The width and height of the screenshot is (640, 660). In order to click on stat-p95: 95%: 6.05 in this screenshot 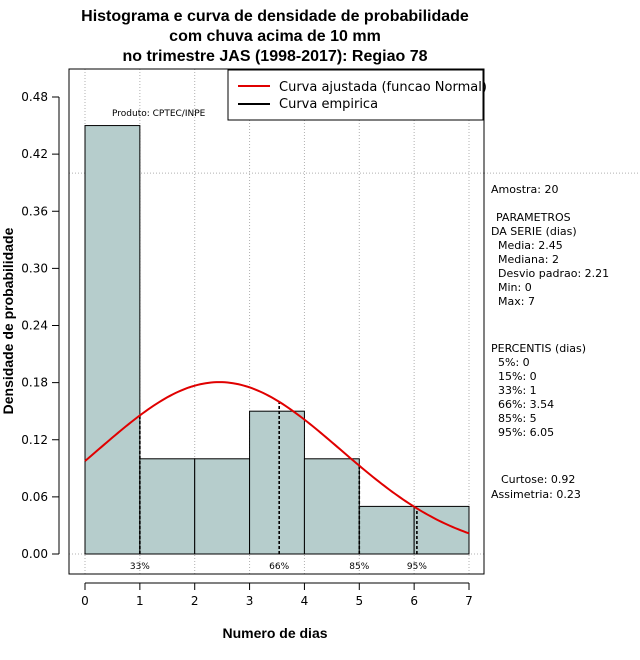, I will do `click(526, 432)`.